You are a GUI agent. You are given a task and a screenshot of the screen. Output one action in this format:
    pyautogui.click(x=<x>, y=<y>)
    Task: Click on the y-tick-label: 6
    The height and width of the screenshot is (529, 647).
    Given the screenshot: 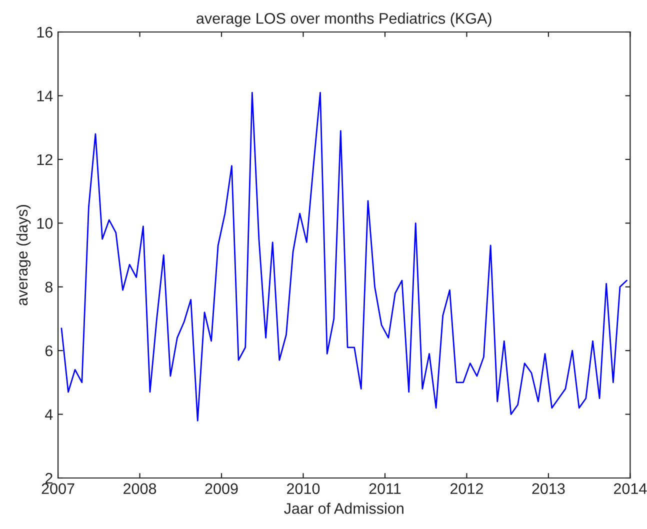 What is the action you would take?
    pyautogui.click(x=49, y=350)
    